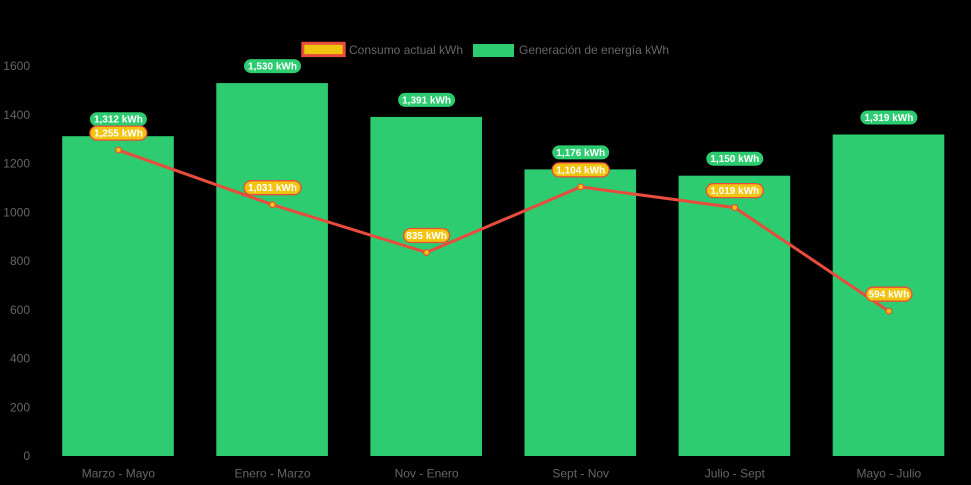  I want to click on svg-text: 1,031 kWh, so click(272, 188).